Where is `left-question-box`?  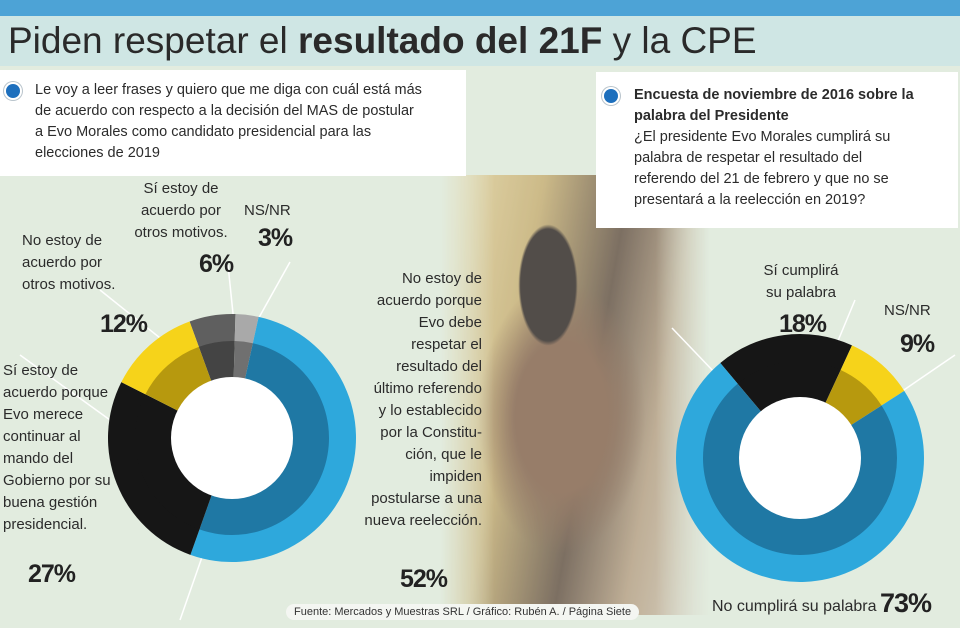 left-question-box is located at coordinates (233, 123).